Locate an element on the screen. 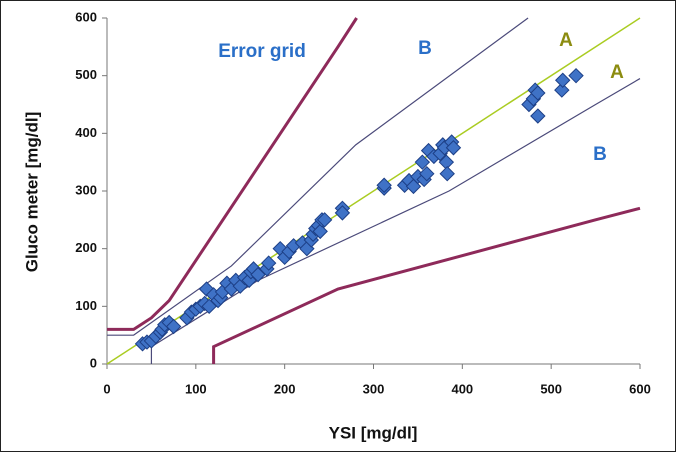 This screenshot has width=676, height=452. y-tick-label: 300 is located at coordinates (86, 189).